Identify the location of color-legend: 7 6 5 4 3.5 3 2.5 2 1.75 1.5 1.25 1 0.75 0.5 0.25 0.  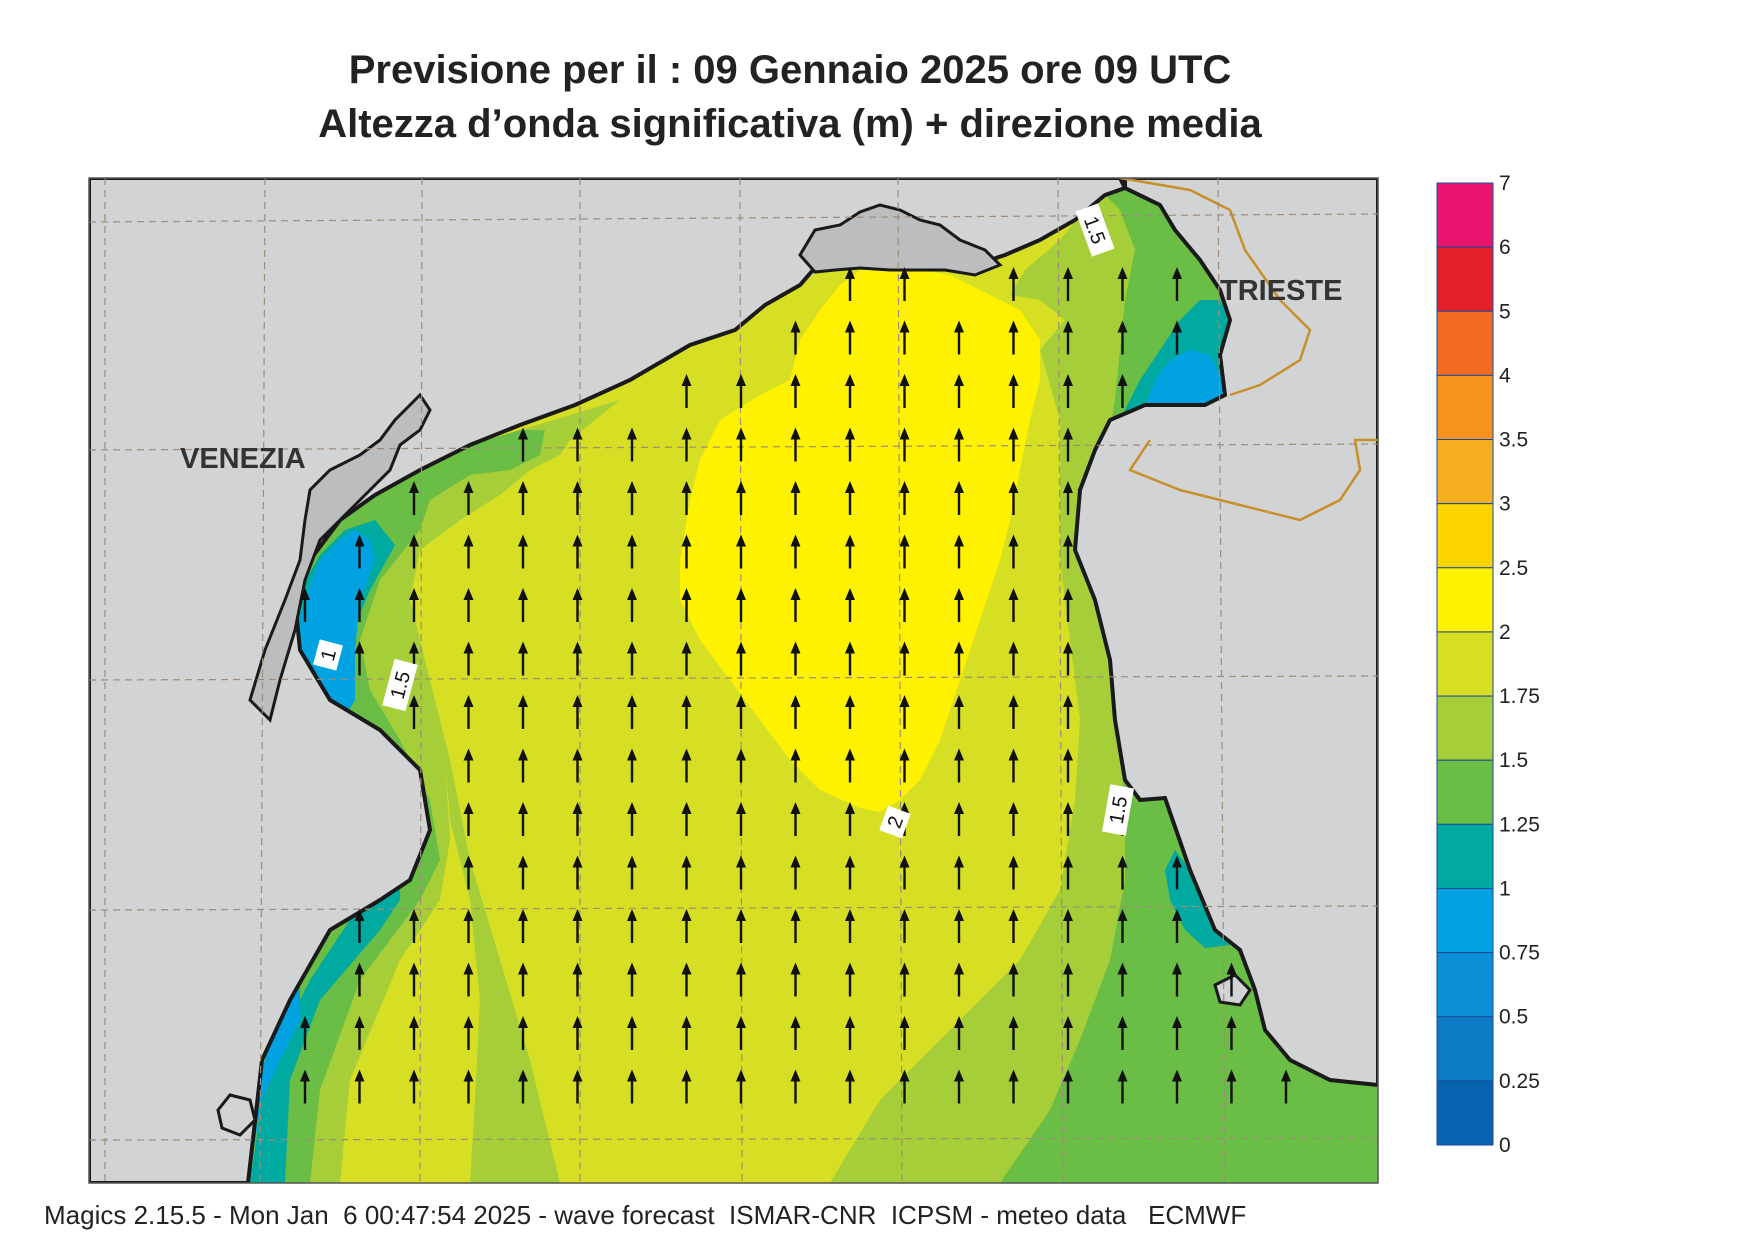
(1488, 664).